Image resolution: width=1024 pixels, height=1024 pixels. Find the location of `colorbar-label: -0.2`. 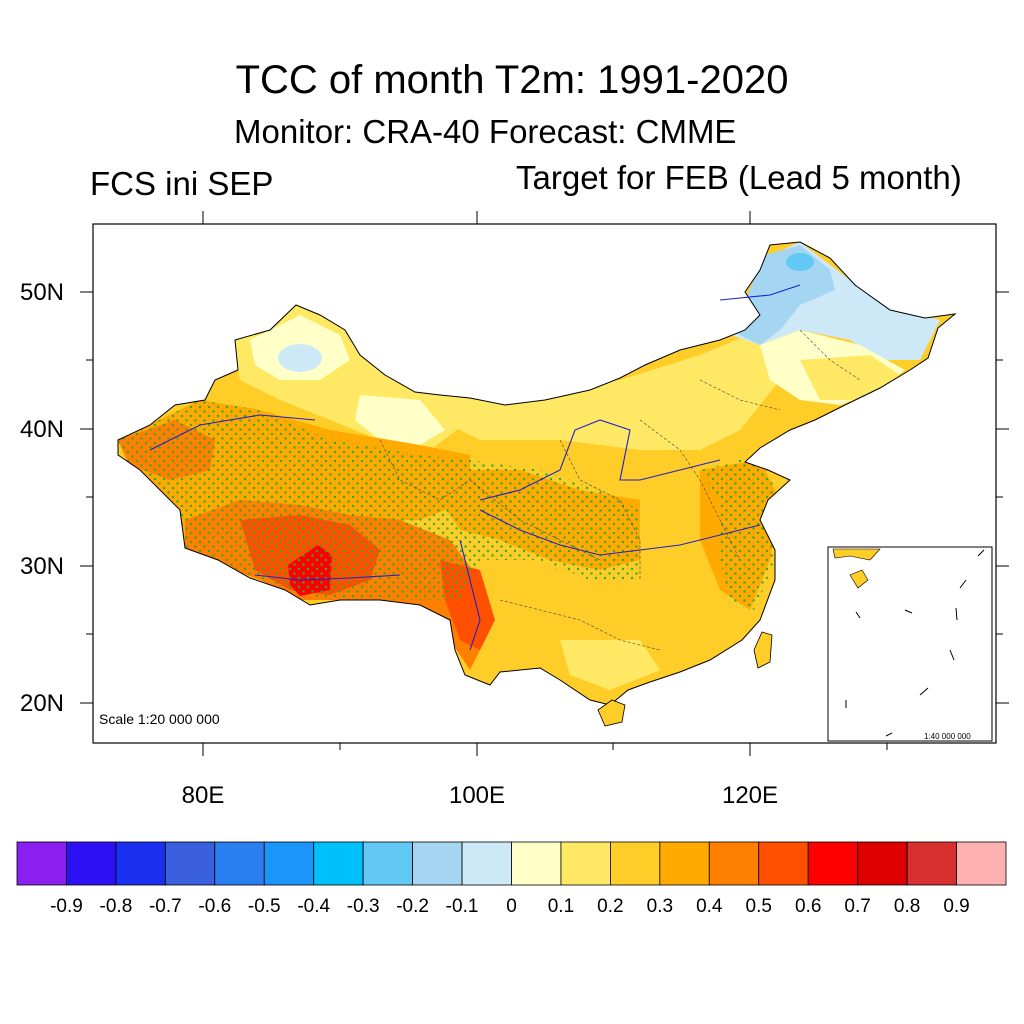

colorbar-label: -0.2 is located at coordinates (412, 906).